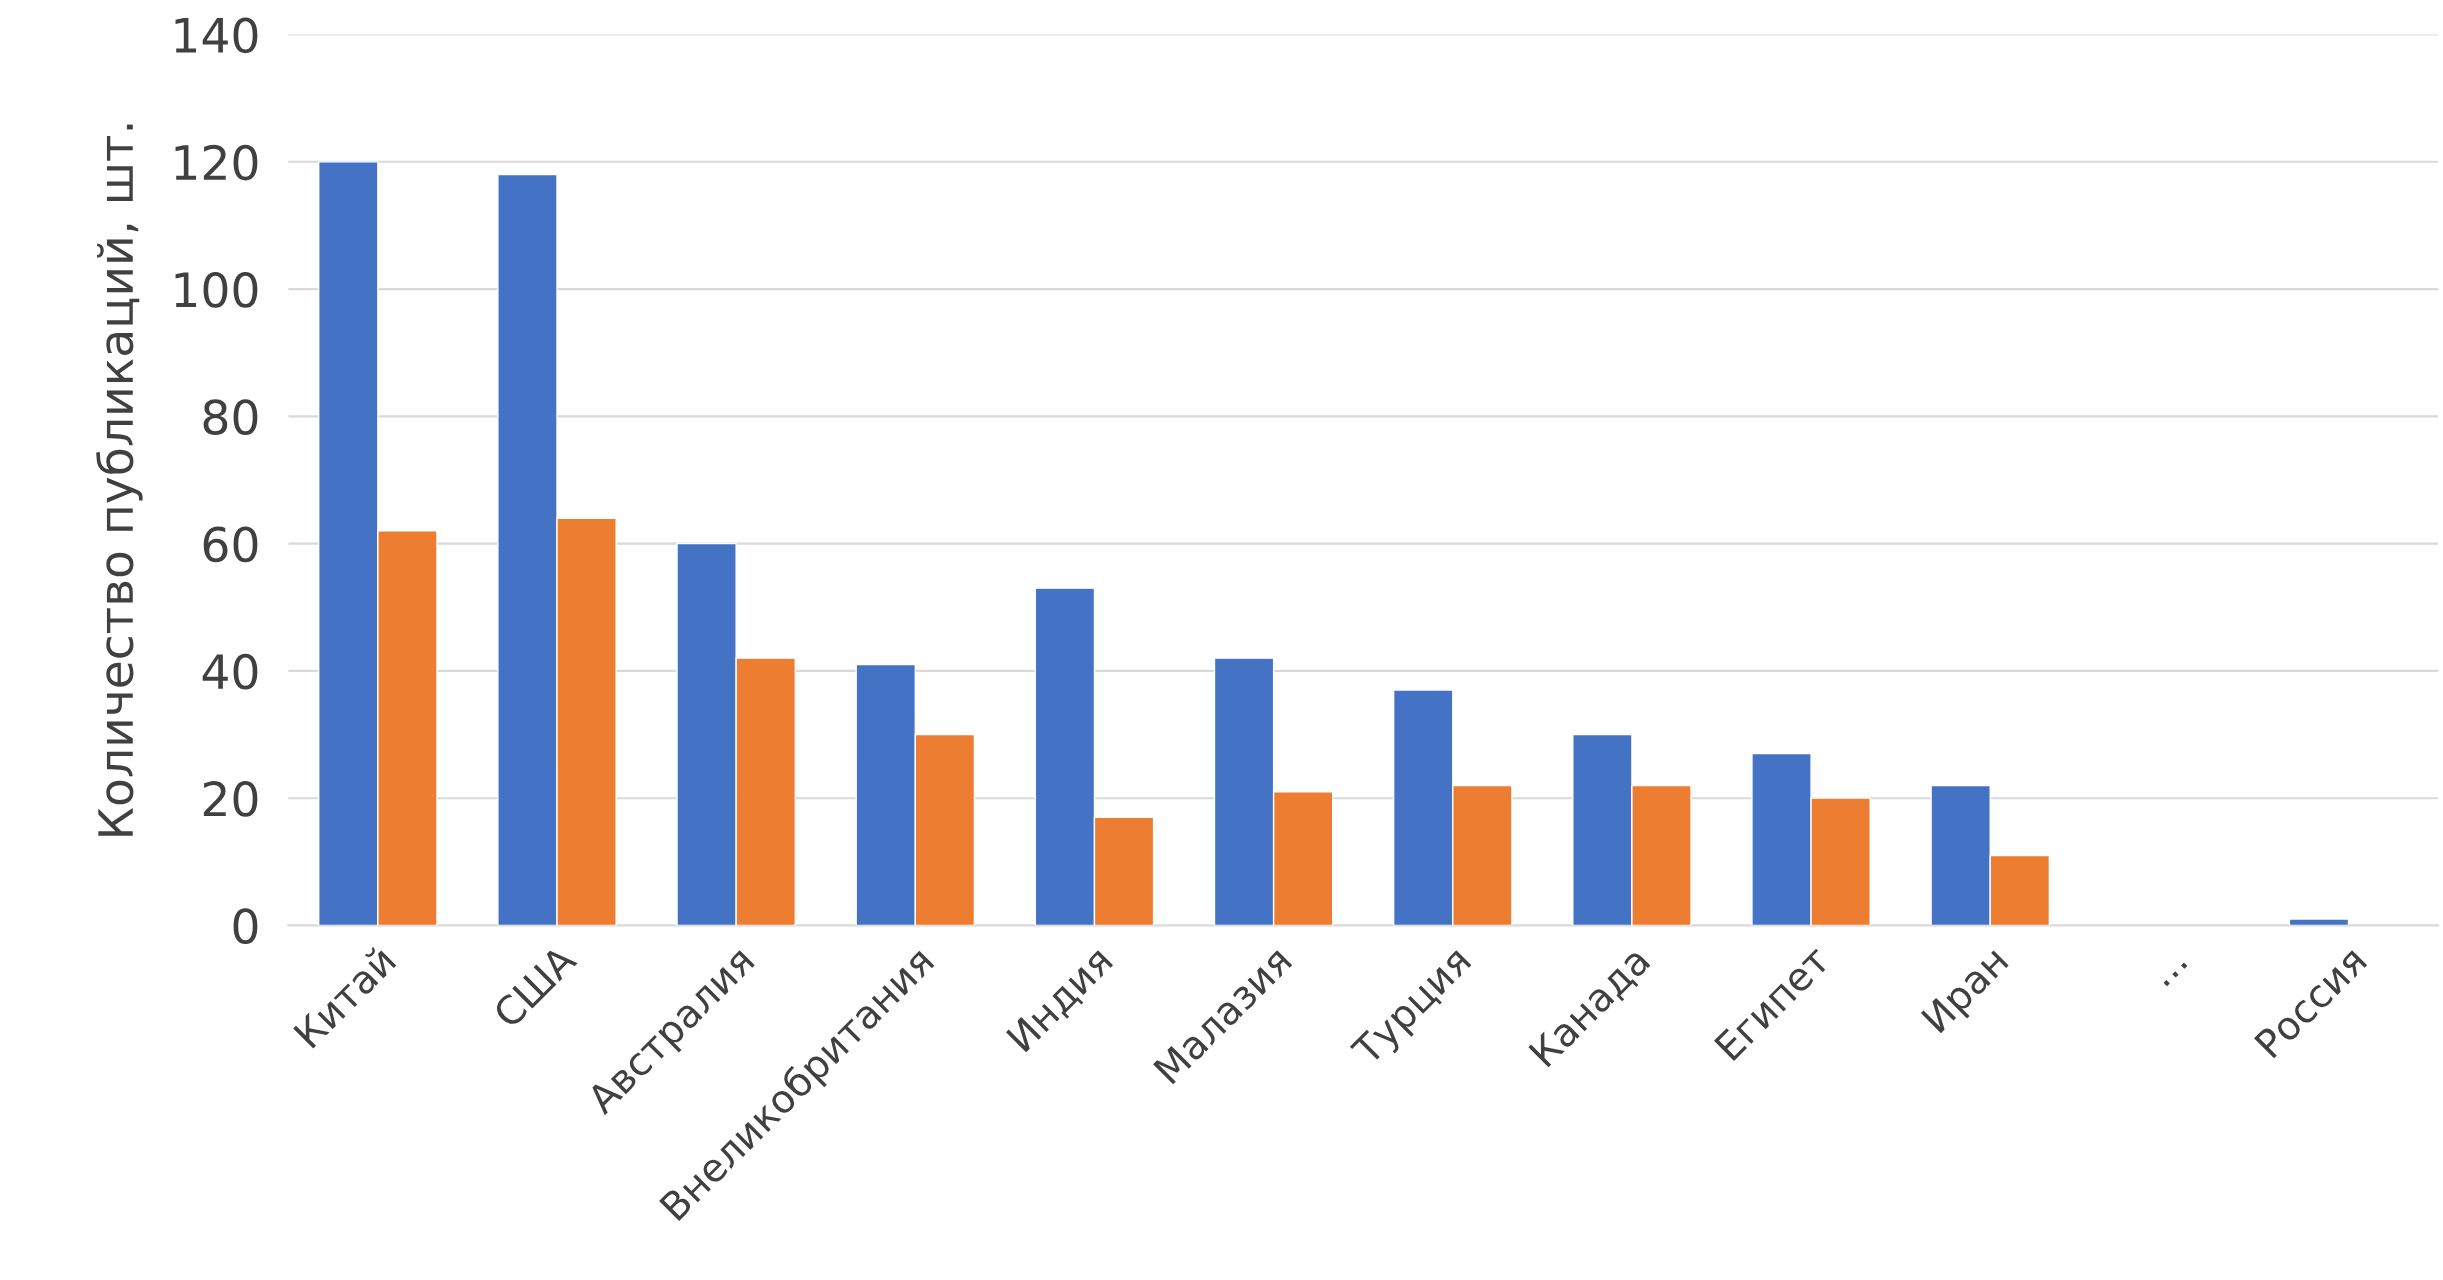  What do you see at coordinates (230, 799) in the screenshot?
I see `y-tick-label: 20` at bounding box center [230, 799].